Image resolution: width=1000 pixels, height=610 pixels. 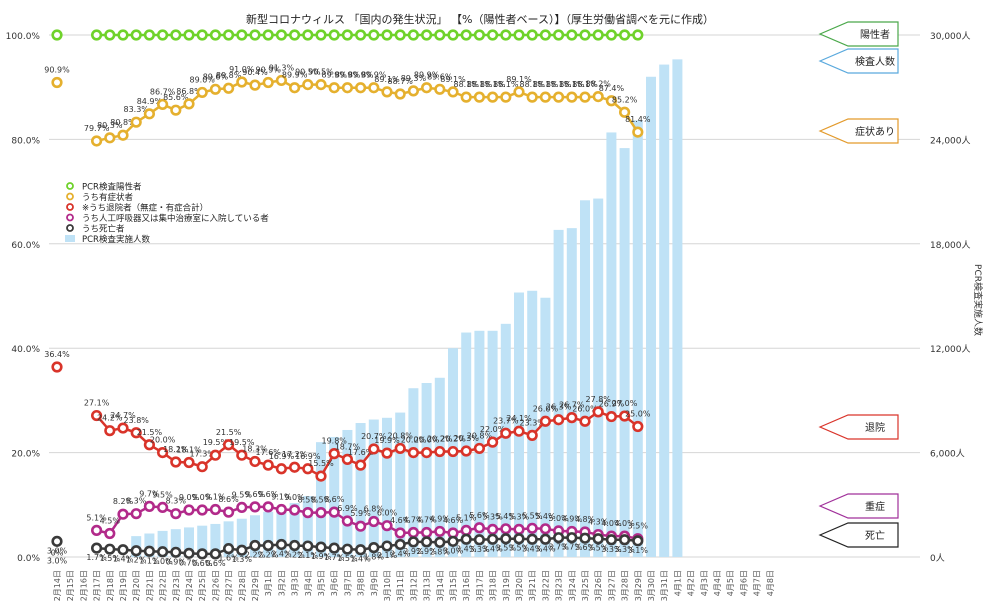 I want to click on data-label: 3.1%, so click(x=638, y=550).